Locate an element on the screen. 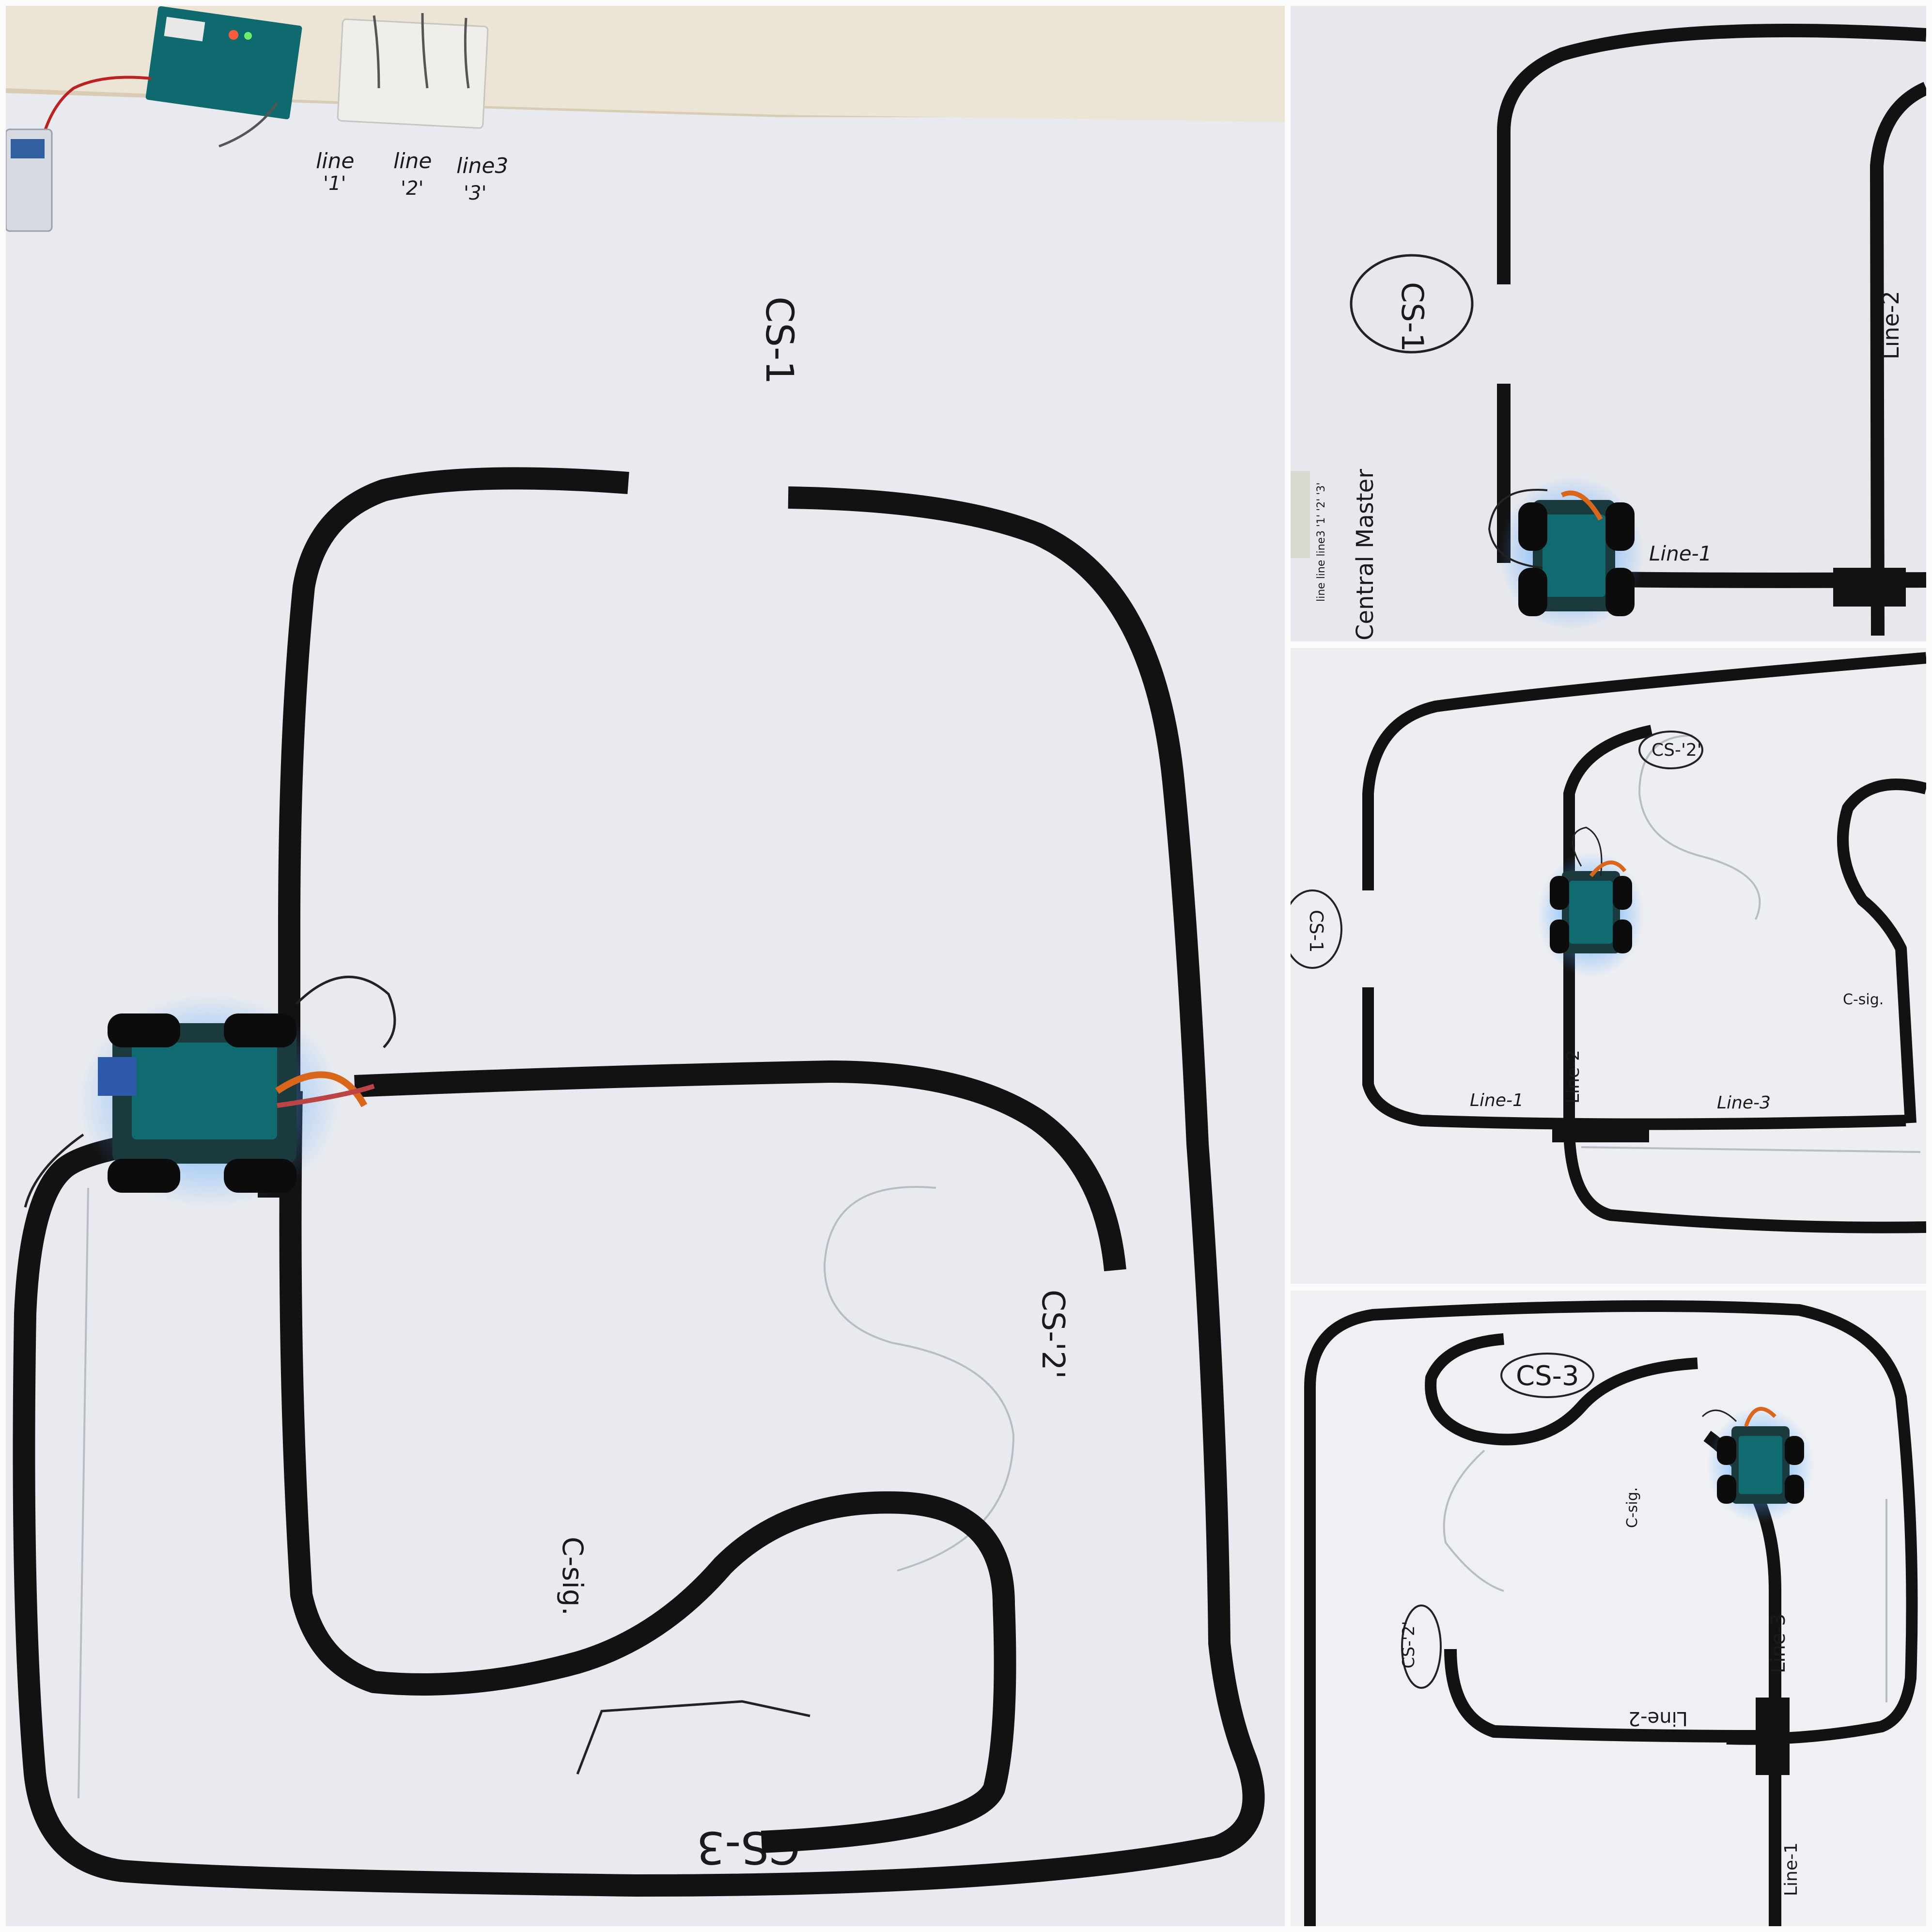 Image resolution: width=1932 pixels, height=1932 pixels. track-tape is located at coordinates (1644, 942).